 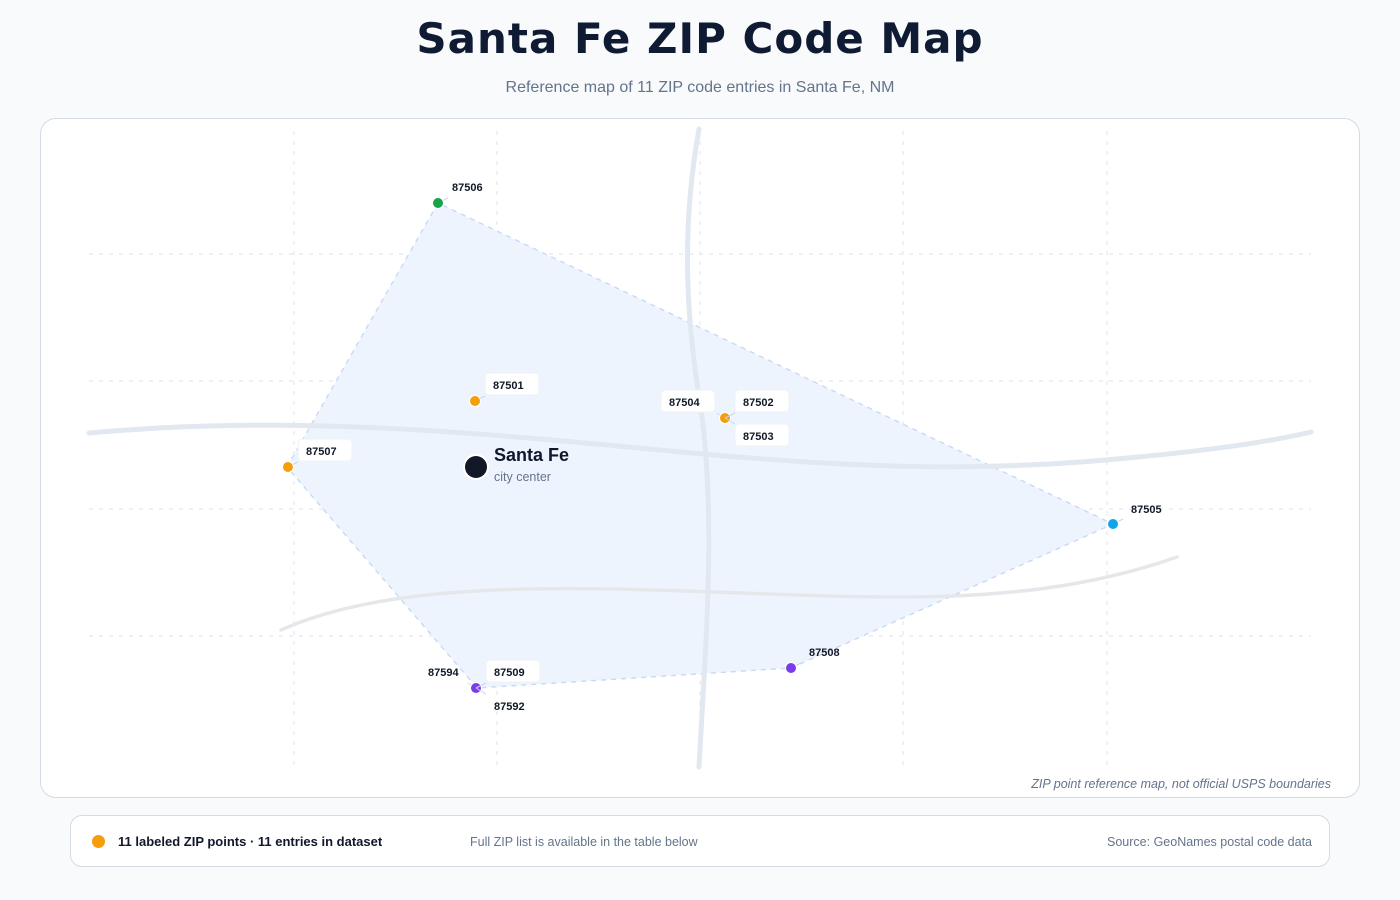 What do you see at coordinates (98, 841) in the screenshot?
I see `legend-dot-icon` at bounding box center [98, 841].